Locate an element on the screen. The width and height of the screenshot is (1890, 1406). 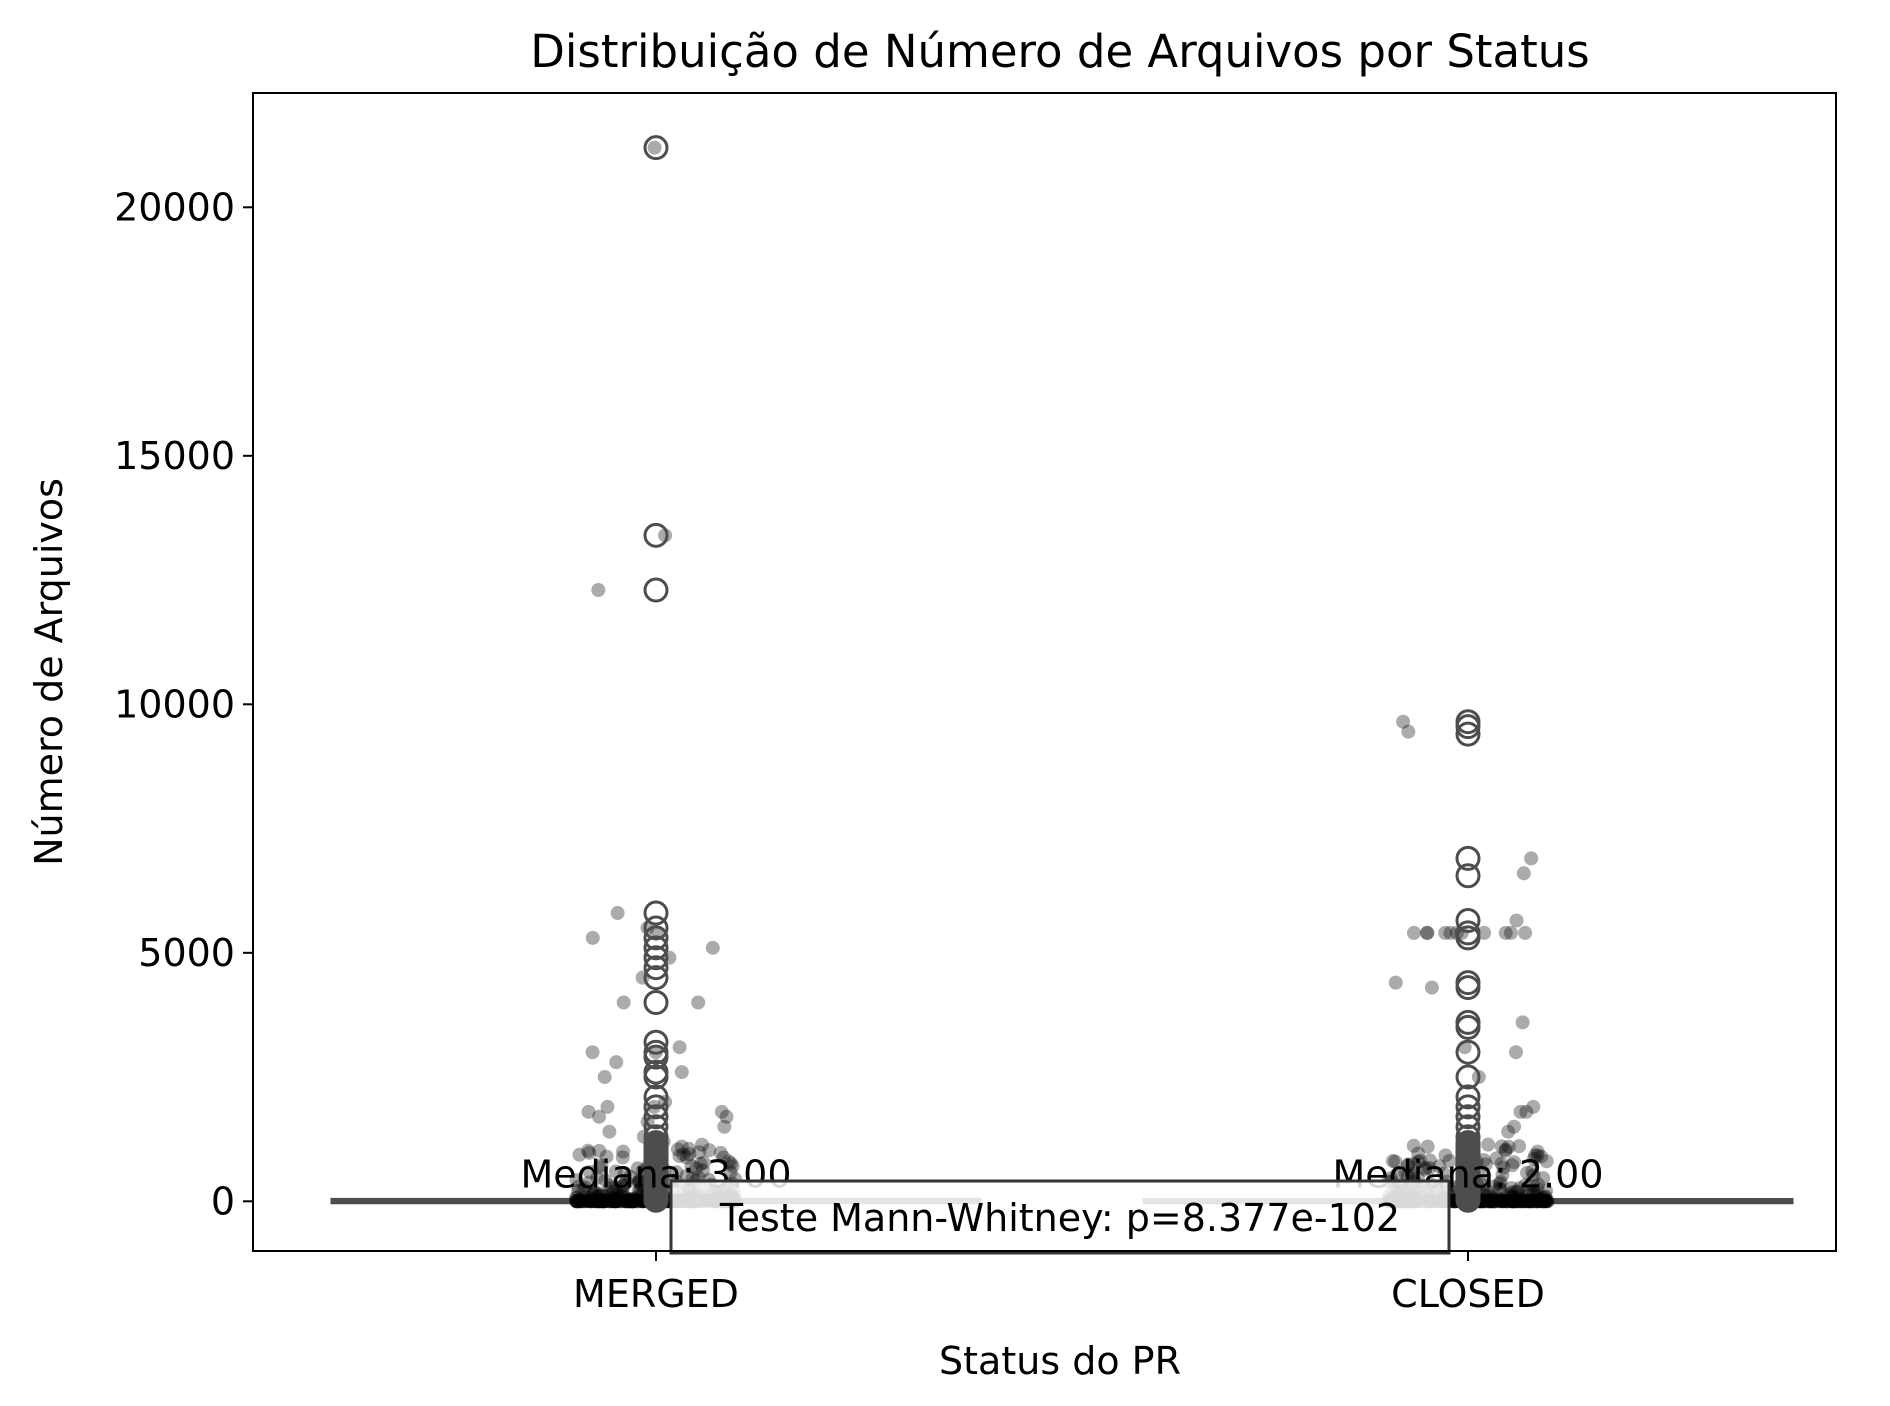
mann-whitney-annotation: Teste Mann-Whitney: p=8.377e-102 is located at coordinates (1060, 1217).